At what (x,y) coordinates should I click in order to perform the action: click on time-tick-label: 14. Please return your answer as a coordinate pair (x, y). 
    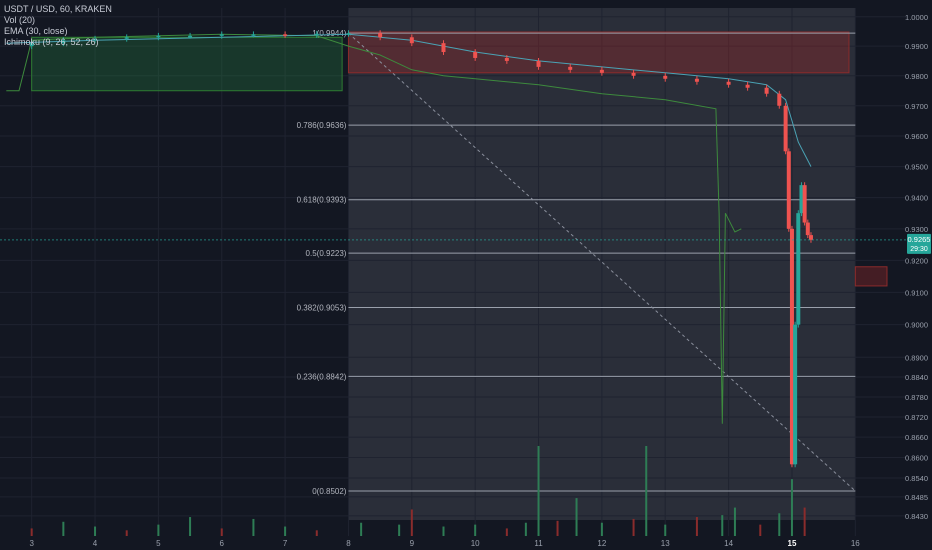
    Looking at the image, I should click on (728, 543).